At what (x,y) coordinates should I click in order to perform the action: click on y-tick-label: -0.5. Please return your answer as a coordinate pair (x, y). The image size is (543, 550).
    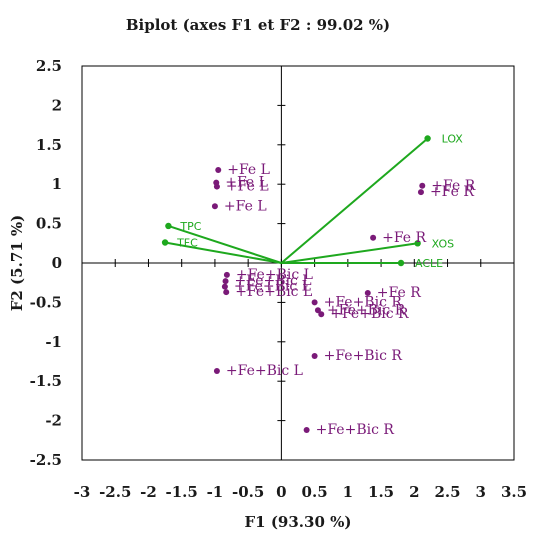
    Looking at the image, I should click on (46, 302).